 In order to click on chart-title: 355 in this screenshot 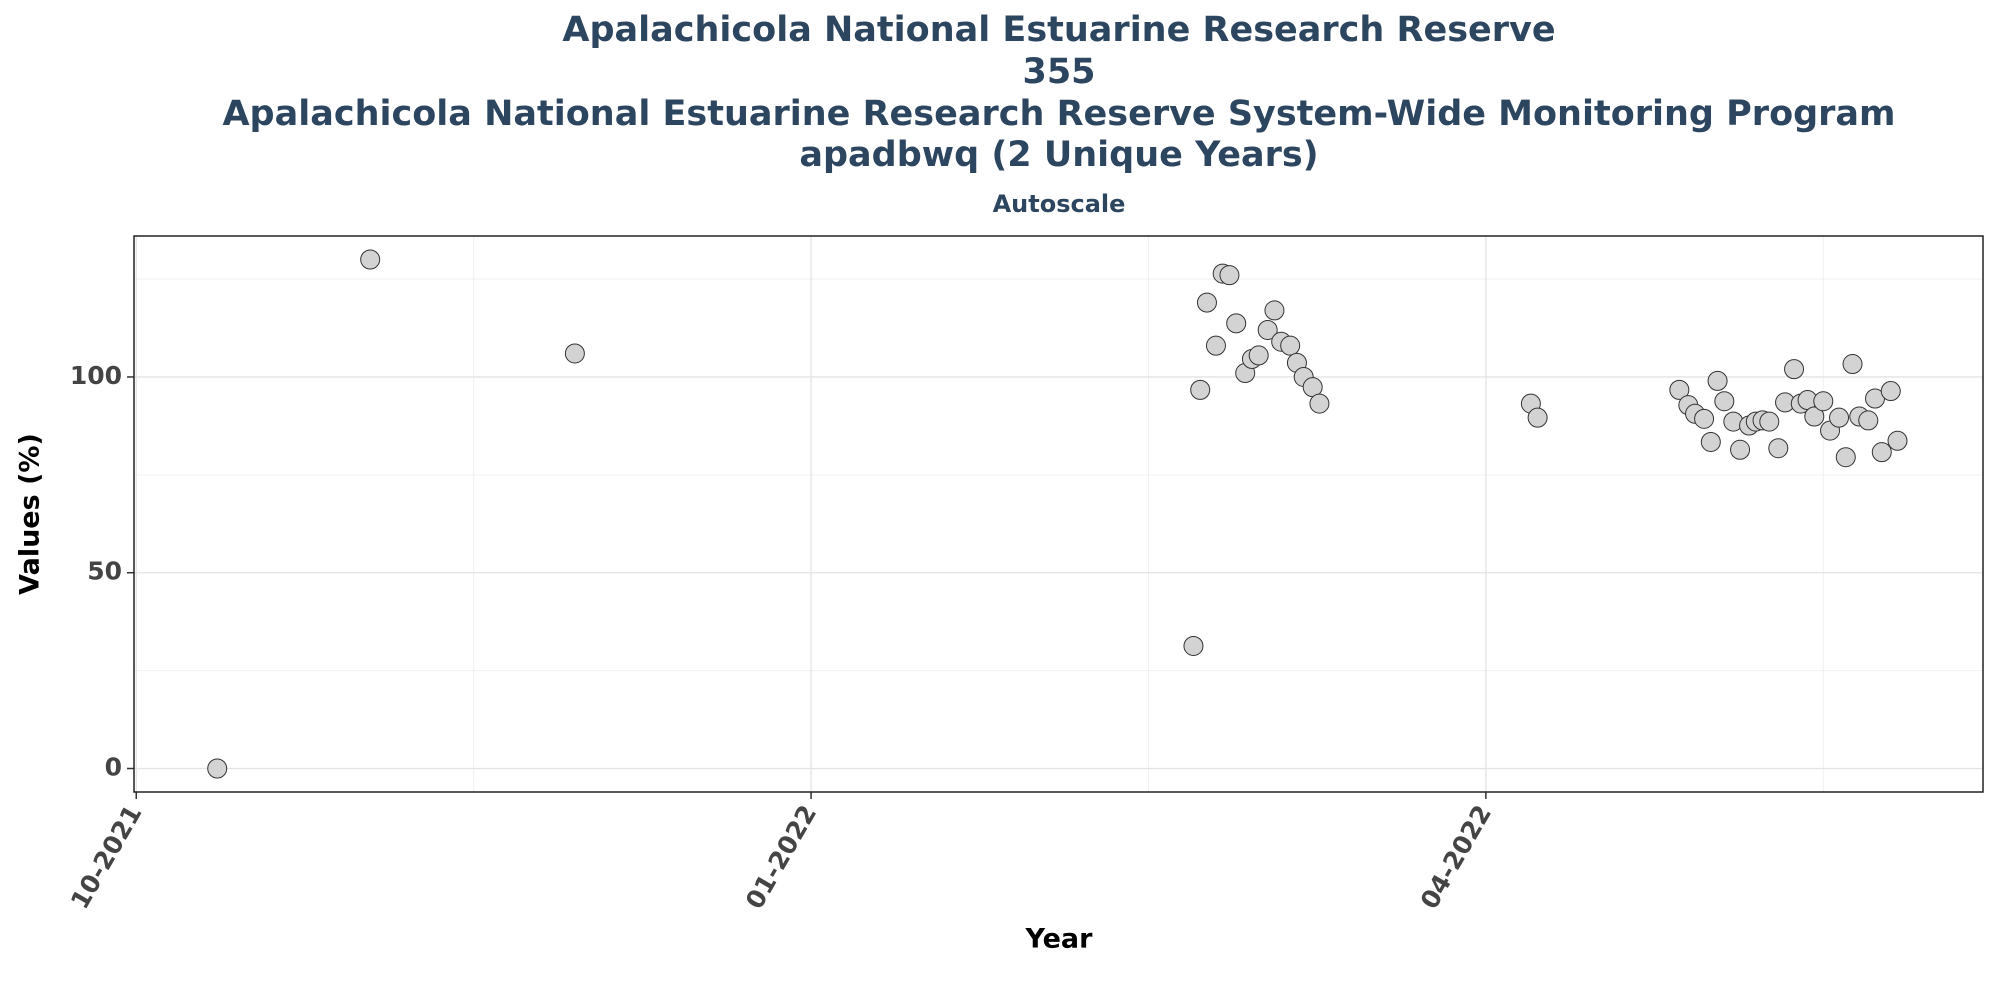, I will do `click(1058, 72)`.